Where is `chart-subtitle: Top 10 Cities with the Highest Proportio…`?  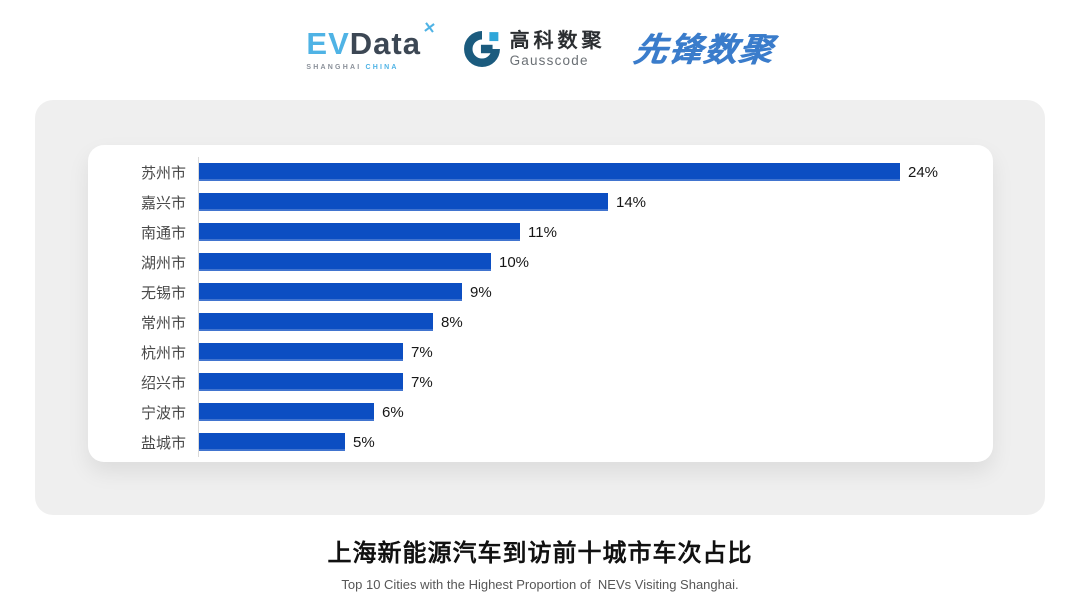 chart-subtitle: Top 10 Cities with the Highest Proportio… is located at coordinates (540, 584).